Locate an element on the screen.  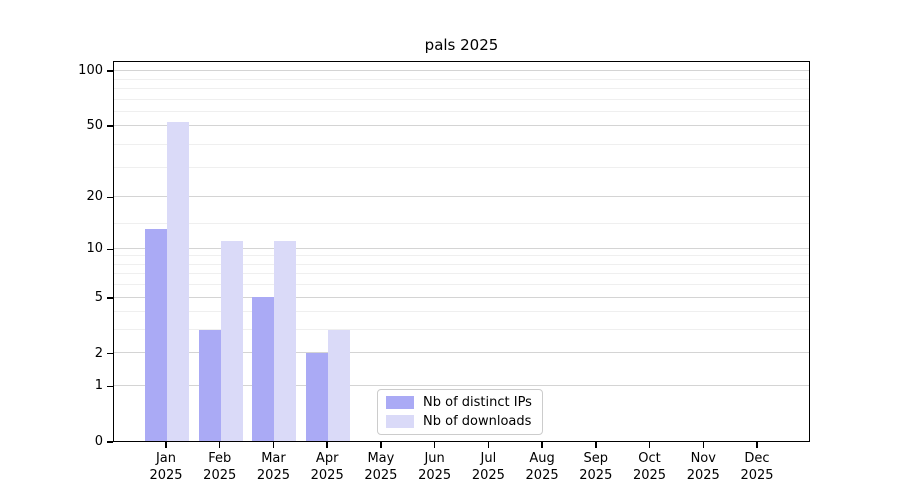
y-tick-label: 100 is located at coordinates (90, 71).